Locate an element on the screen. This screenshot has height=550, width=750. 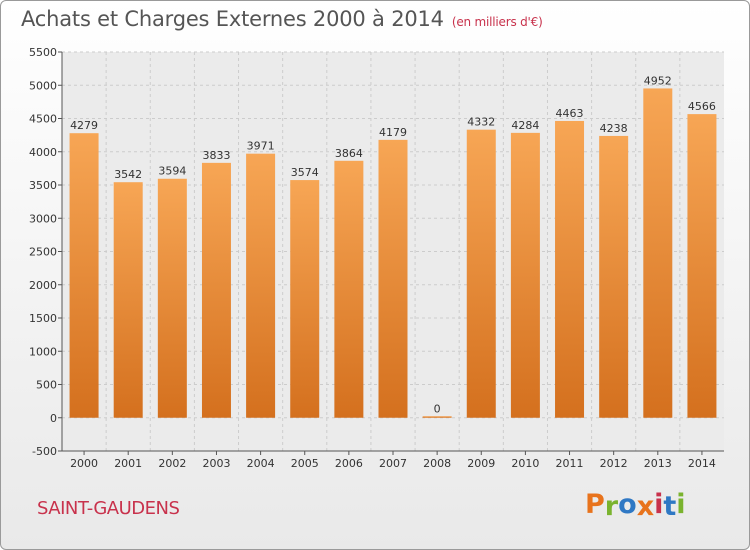
data-label-2005: 3574 is located at coordinates (305, 172).